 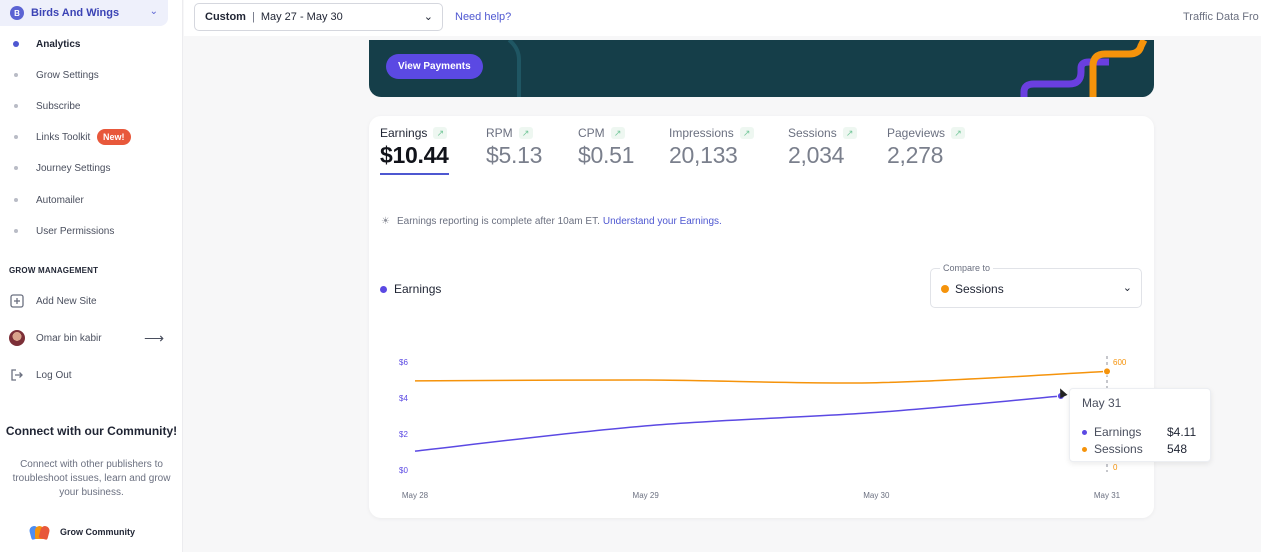 I want to click on left-axis-tick-label: $4, so click(x=403, y=398).